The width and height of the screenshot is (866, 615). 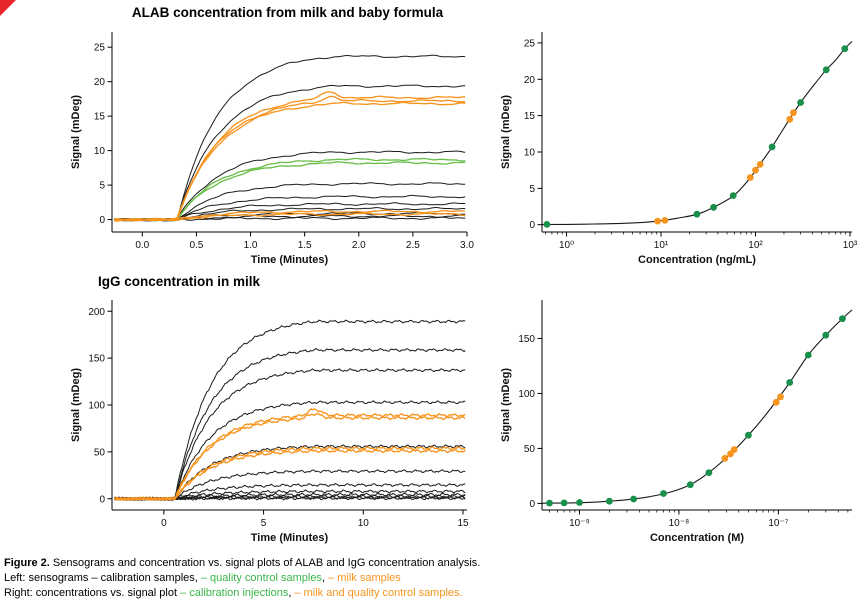 I want to click on caption-segment: – milk and quality control samples., so click(x=378, y=593).